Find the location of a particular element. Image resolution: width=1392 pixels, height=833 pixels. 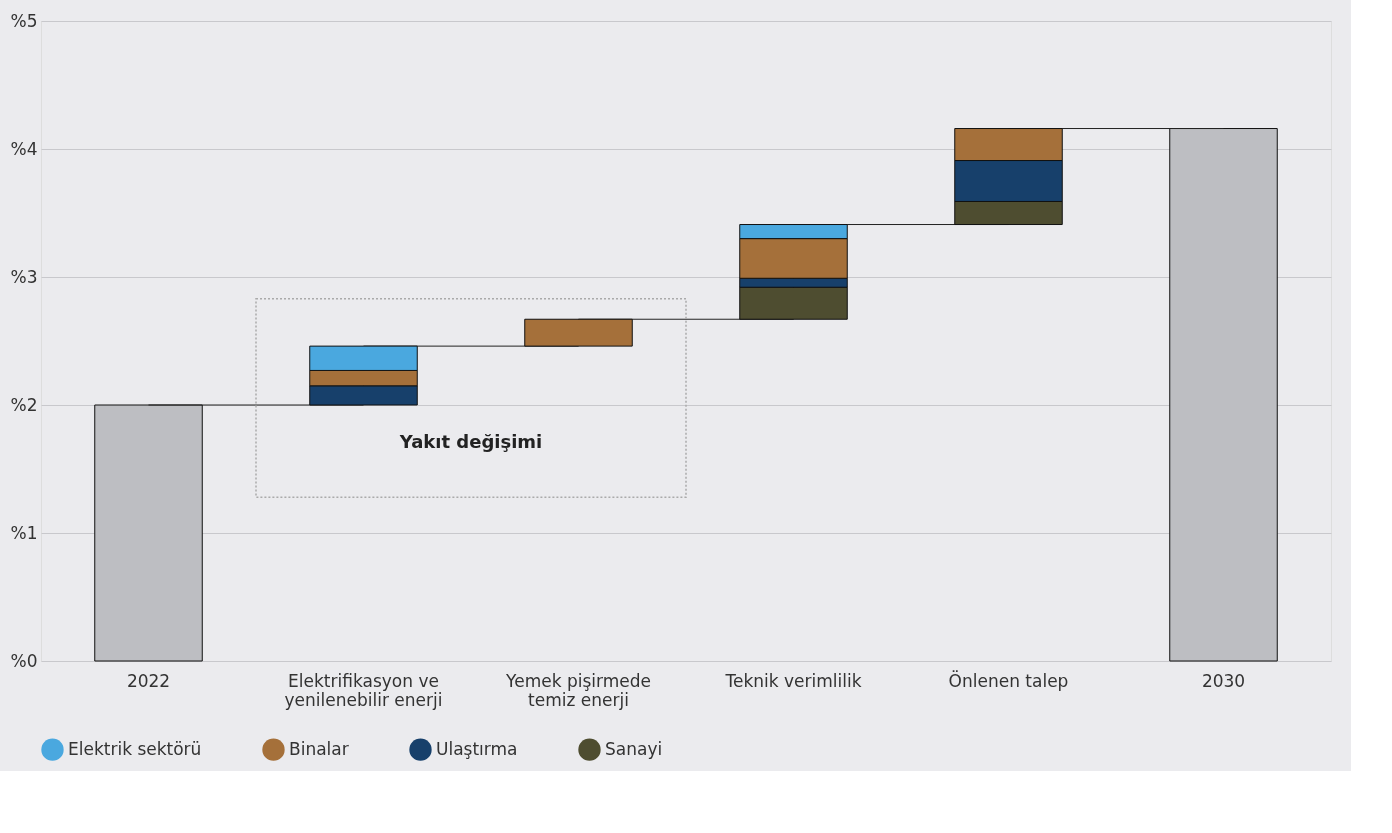

y-tick-label: %5 is located at coordinates (24, 20).